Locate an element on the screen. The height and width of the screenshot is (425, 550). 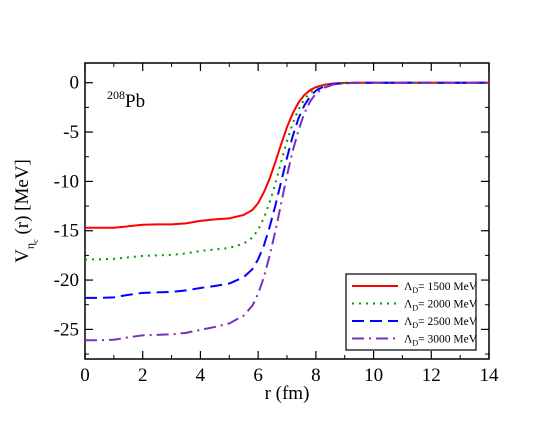
legend-label-4: ΛD= 3000 MeV is located at coordinates (441, 341).